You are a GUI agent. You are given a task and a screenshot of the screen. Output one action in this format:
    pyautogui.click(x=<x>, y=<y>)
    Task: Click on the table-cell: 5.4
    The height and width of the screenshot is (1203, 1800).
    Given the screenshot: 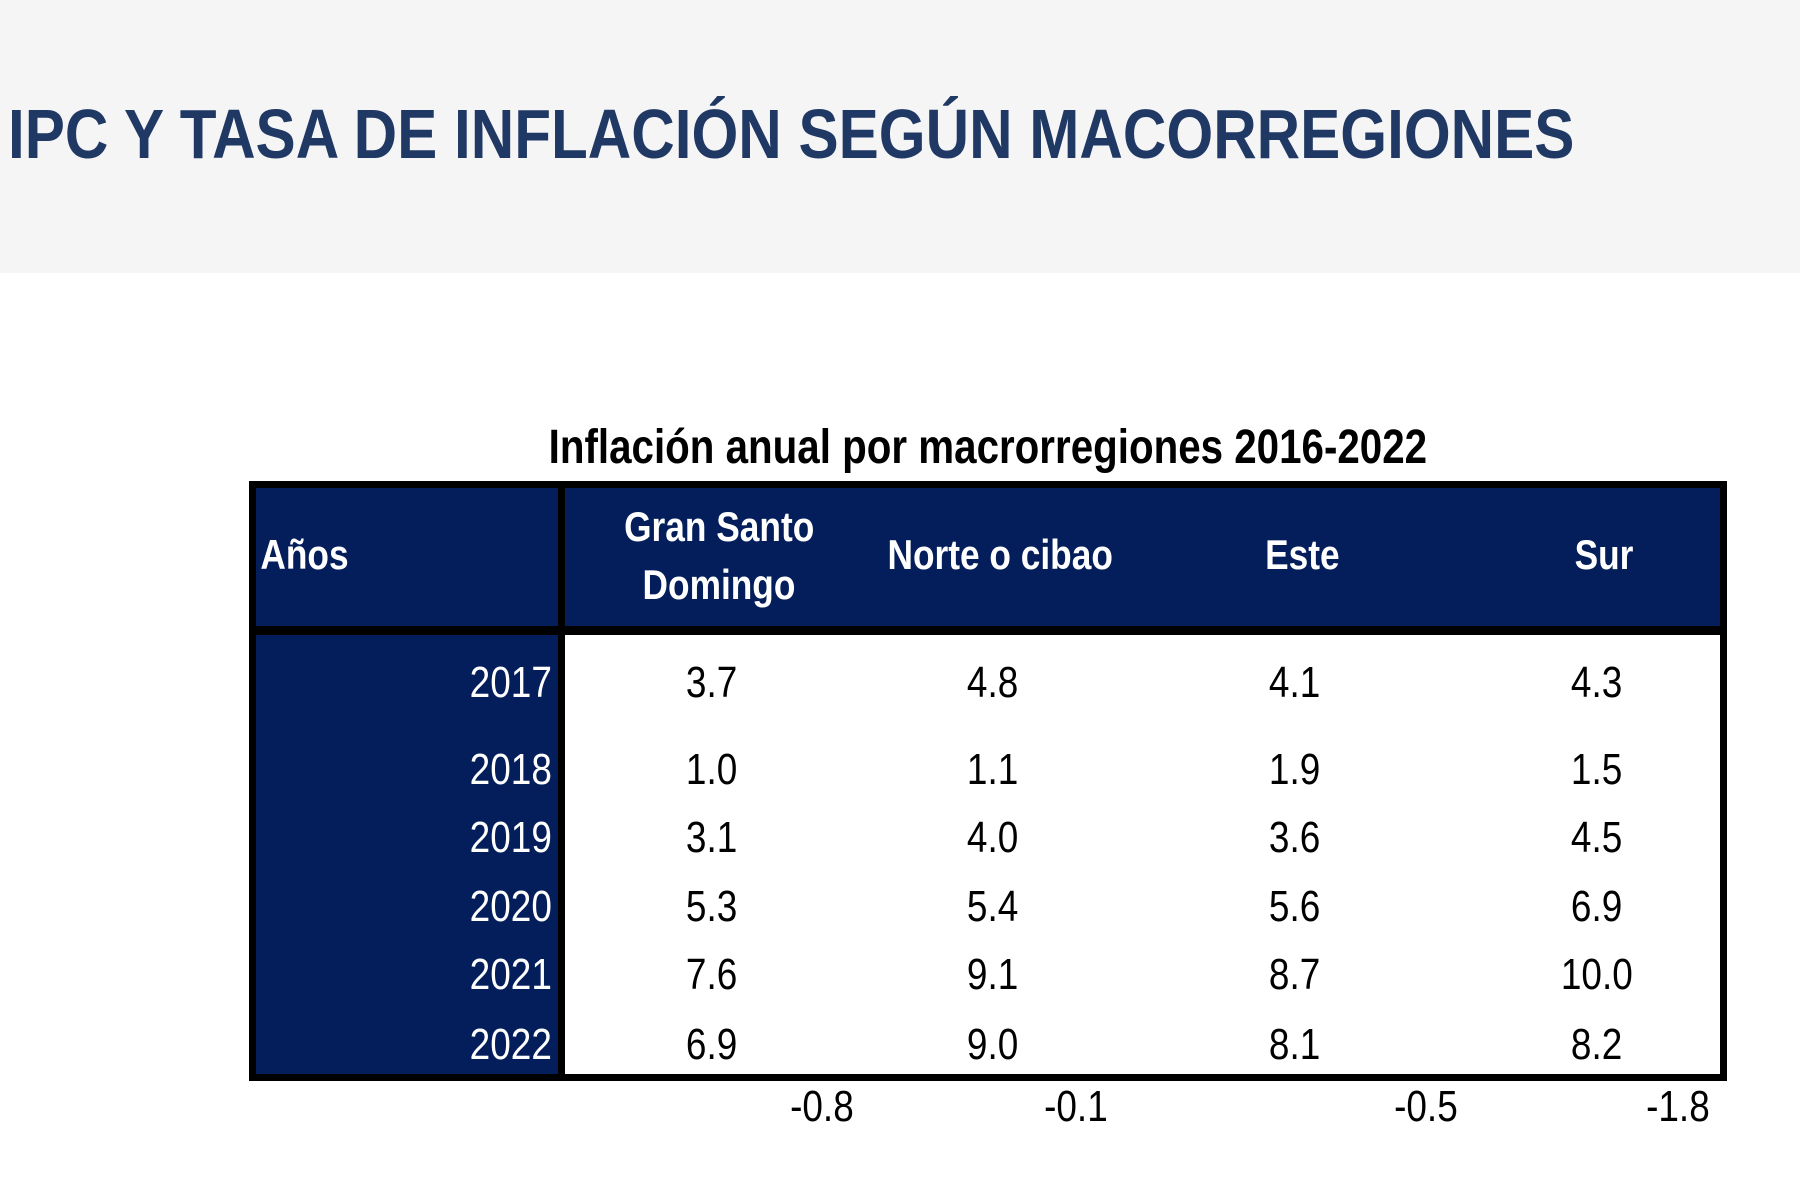 What is the action you would take?
    pyautogui.click(x=993, y=906)
    